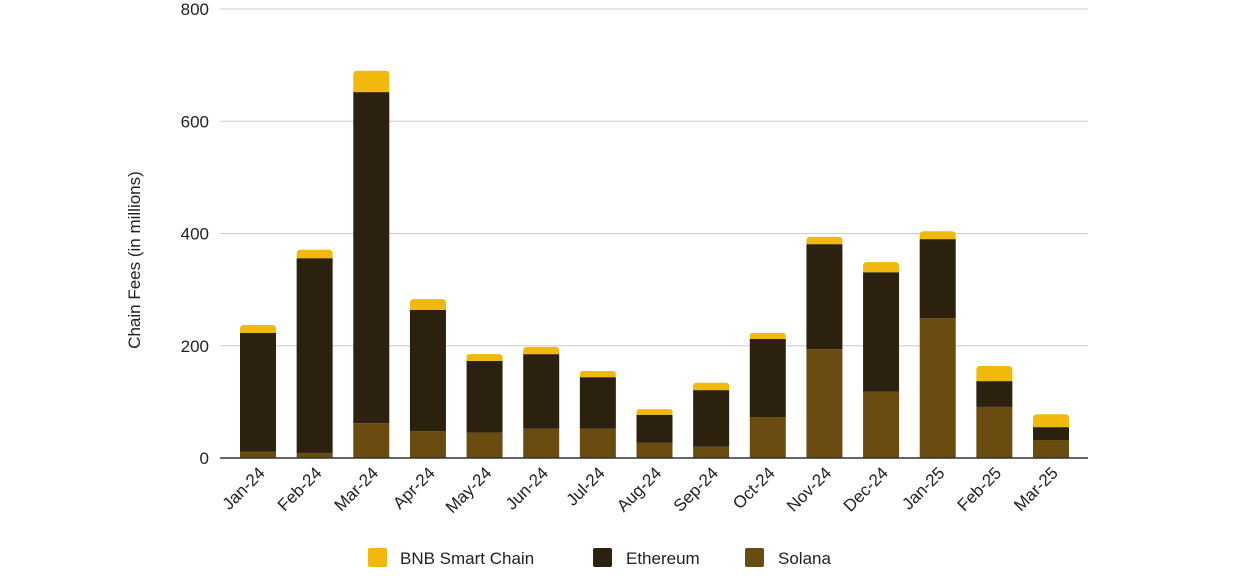  Describe the element at coordinates (134, 260) in the screenshot. I see `y-axis-title: Chain Fees (in millions)` at that location.